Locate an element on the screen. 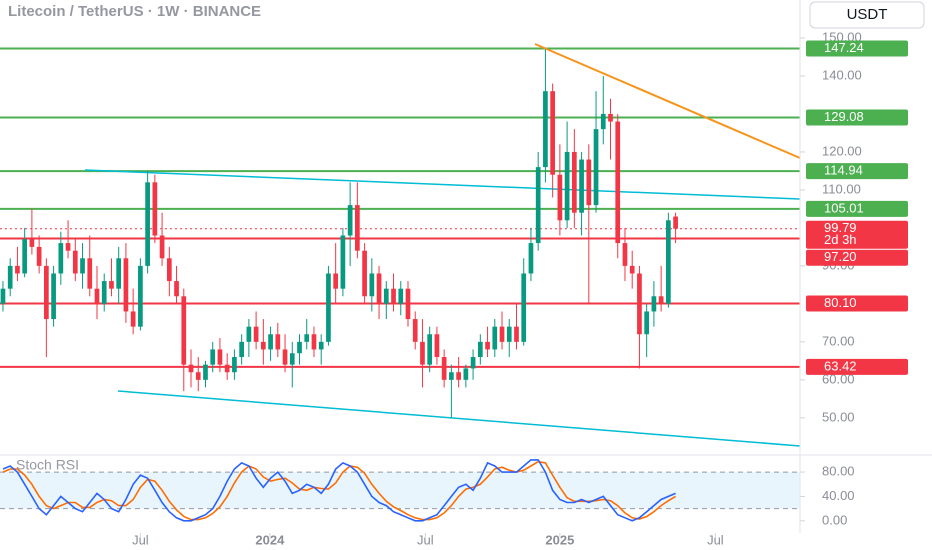 Image resolution: width=932 pixels, height=550 pixels. y-tick-label: 60.00 is located at coordinates (838, 378).